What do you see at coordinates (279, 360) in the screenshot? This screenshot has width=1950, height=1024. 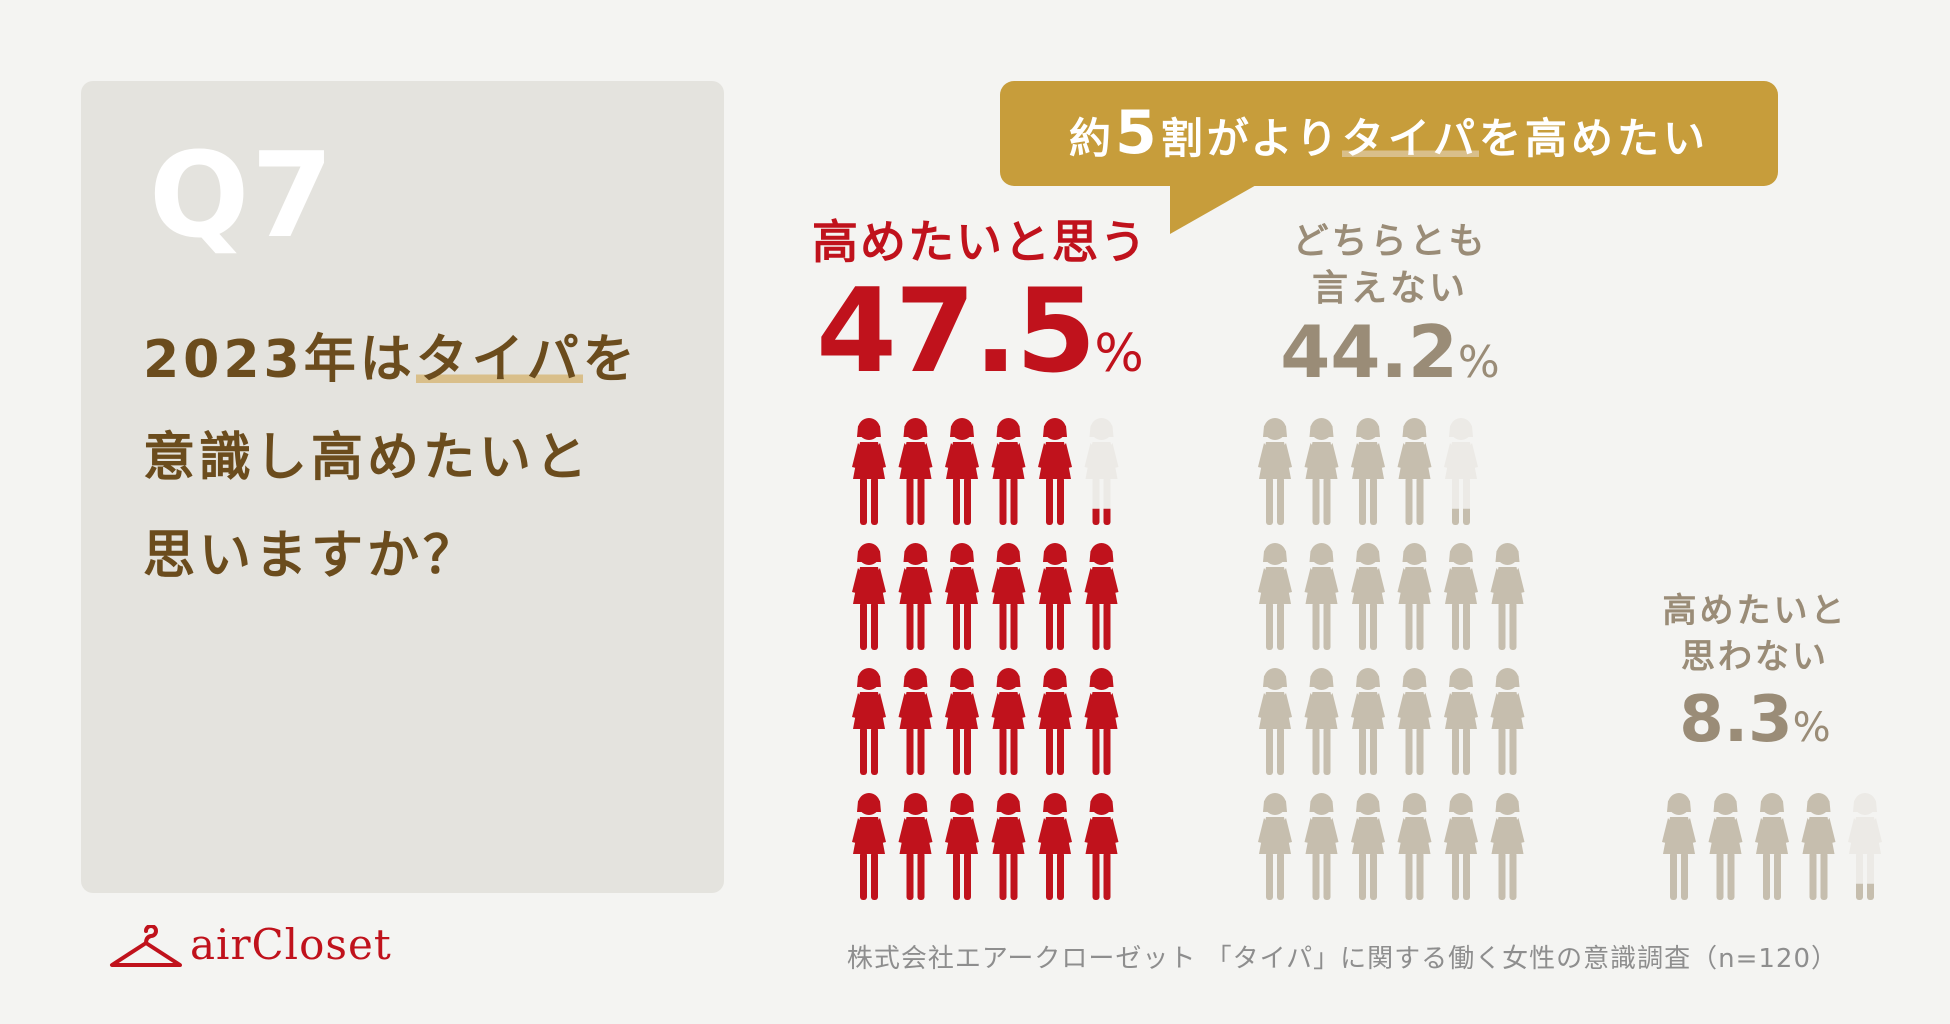 I see `question-line-1-text: 2023年は` at bounding box center [279, 360].